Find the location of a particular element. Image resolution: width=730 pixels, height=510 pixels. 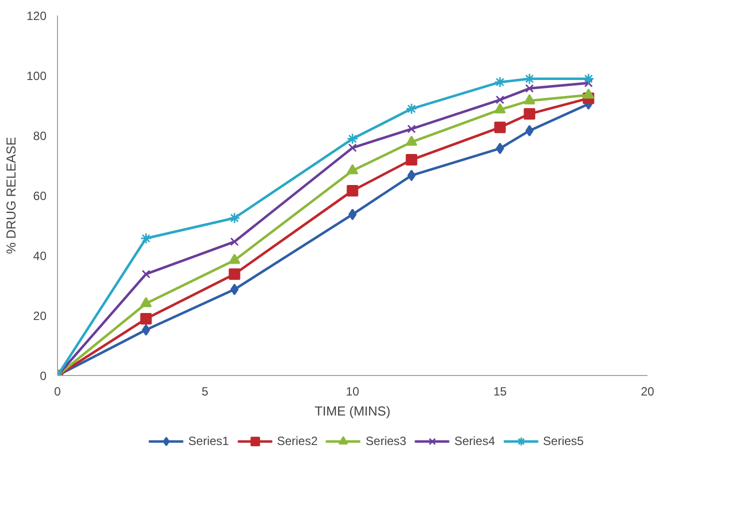

legend-label: Series2 is located at coordinates (297, 441).